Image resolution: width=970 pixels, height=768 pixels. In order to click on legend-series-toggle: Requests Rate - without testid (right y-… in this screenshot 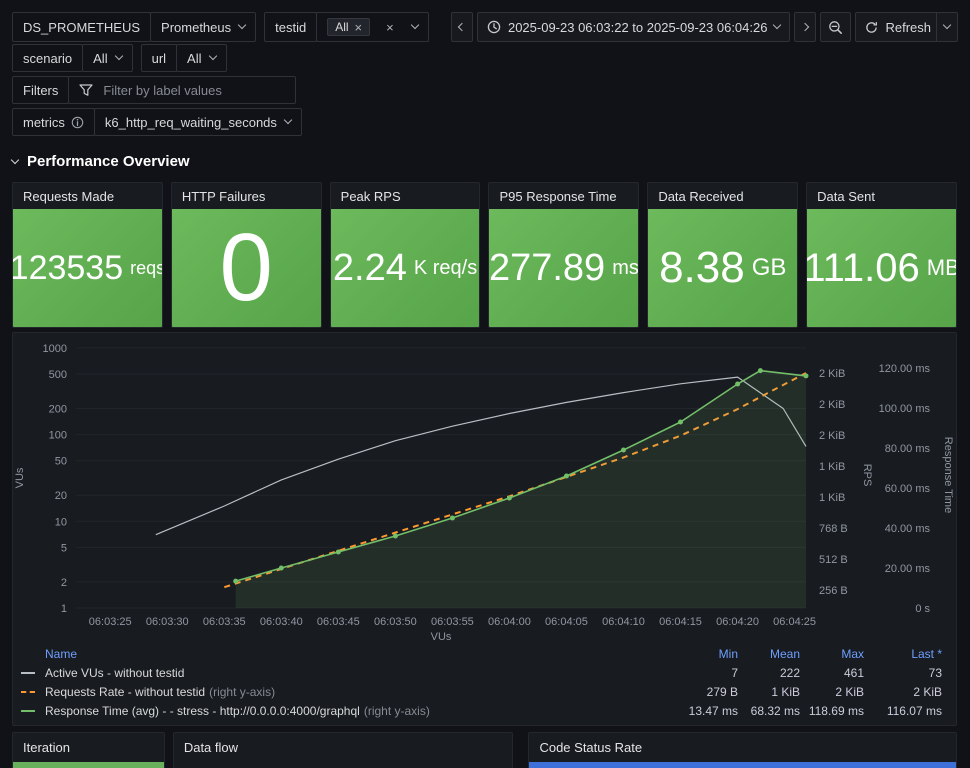, I will do `click(347, 692)`.